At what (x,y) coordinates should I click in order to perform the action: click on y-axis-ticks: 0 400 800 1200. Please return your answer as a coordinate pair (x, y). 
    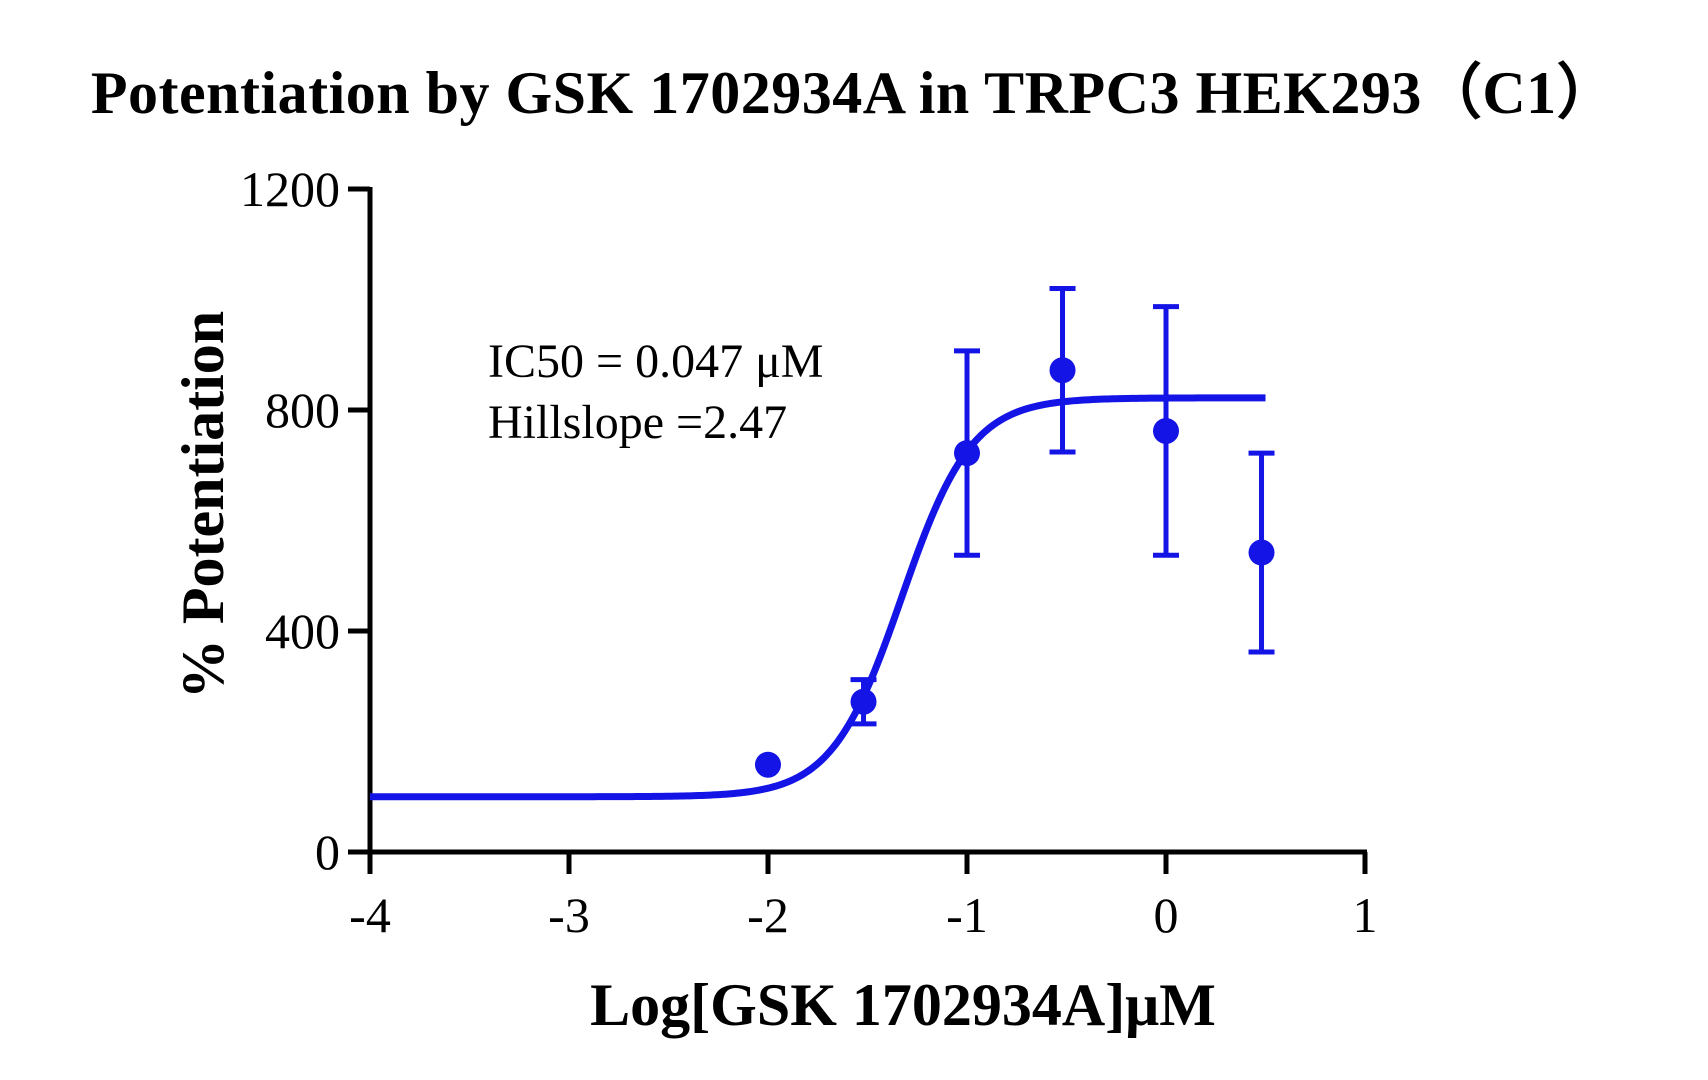
    Looking at the image, I should click on (305, 520).